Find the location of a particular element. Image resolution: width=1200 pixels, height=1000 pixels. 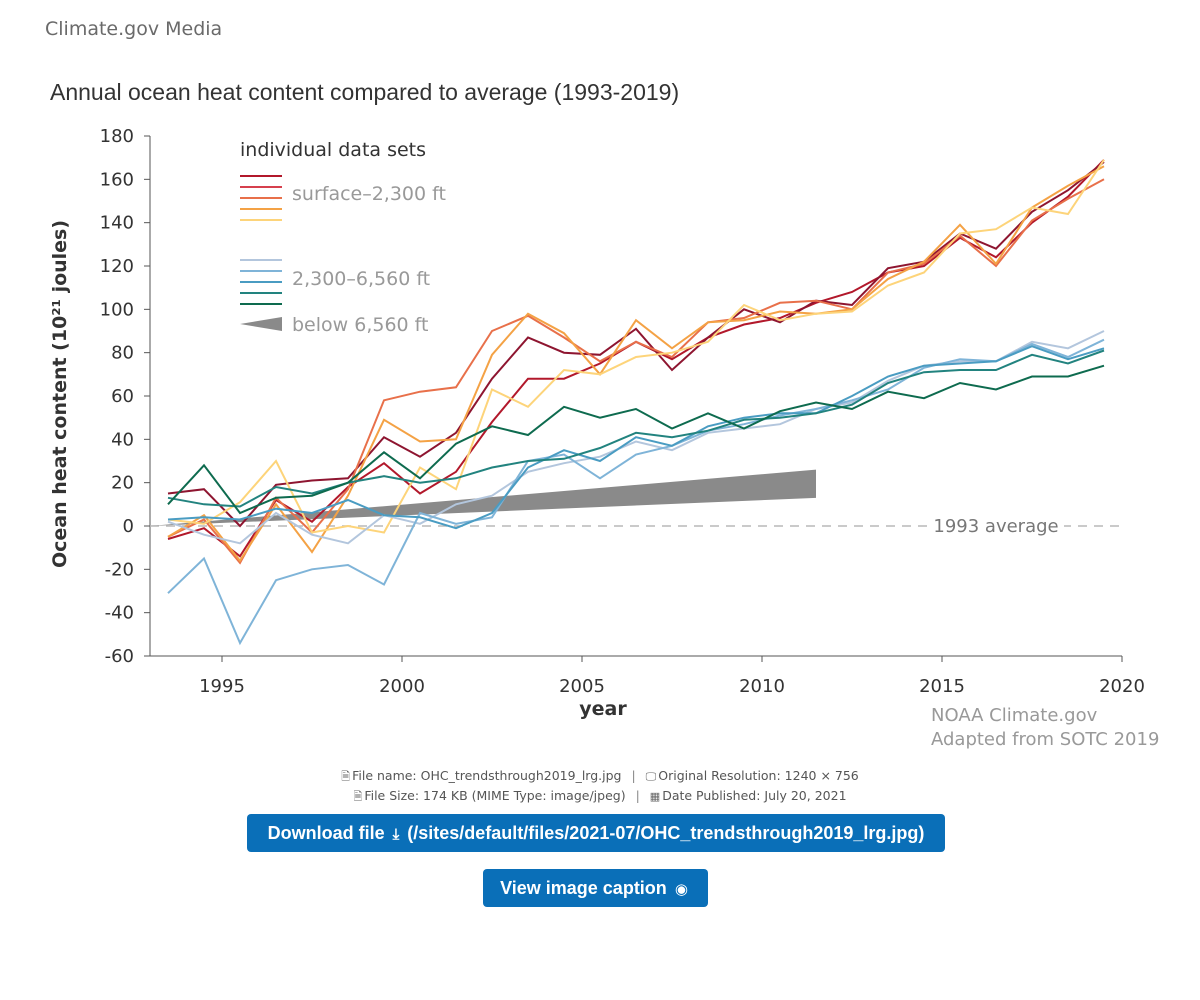

baseline-group: 1993 average is located at coordinates (636, 525).